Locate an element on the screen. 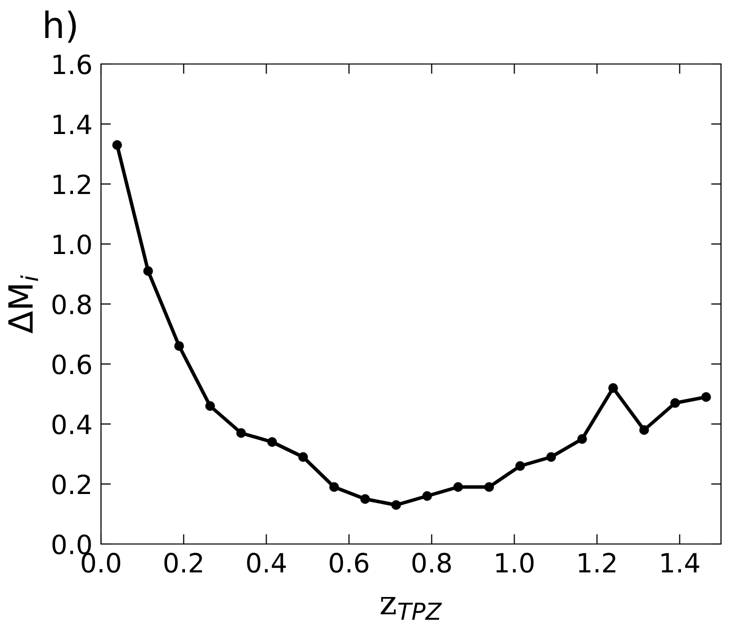 The width and height of the screenshot is (731, 627). x-tick-label: 0.4 is located at coordinates (266, 562).